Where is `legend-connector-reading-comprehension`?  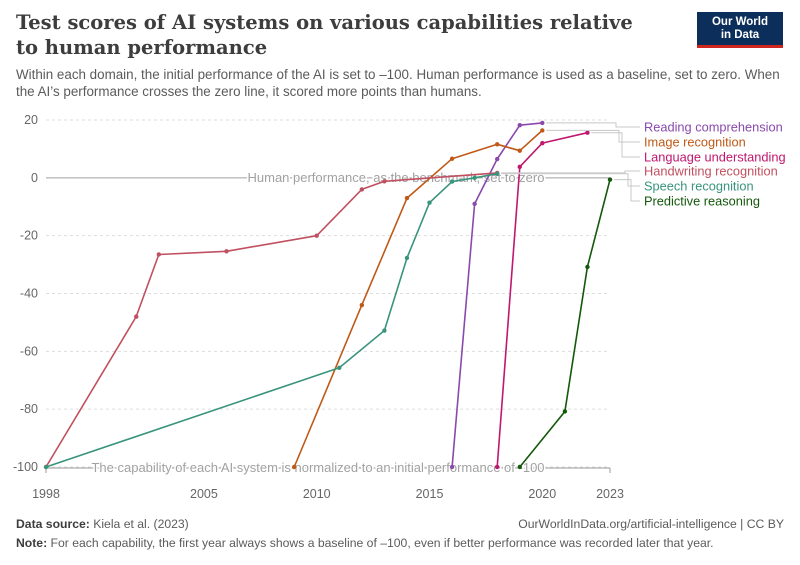 legend-connector-reading-comprehension is located at coordinates (593, 125).